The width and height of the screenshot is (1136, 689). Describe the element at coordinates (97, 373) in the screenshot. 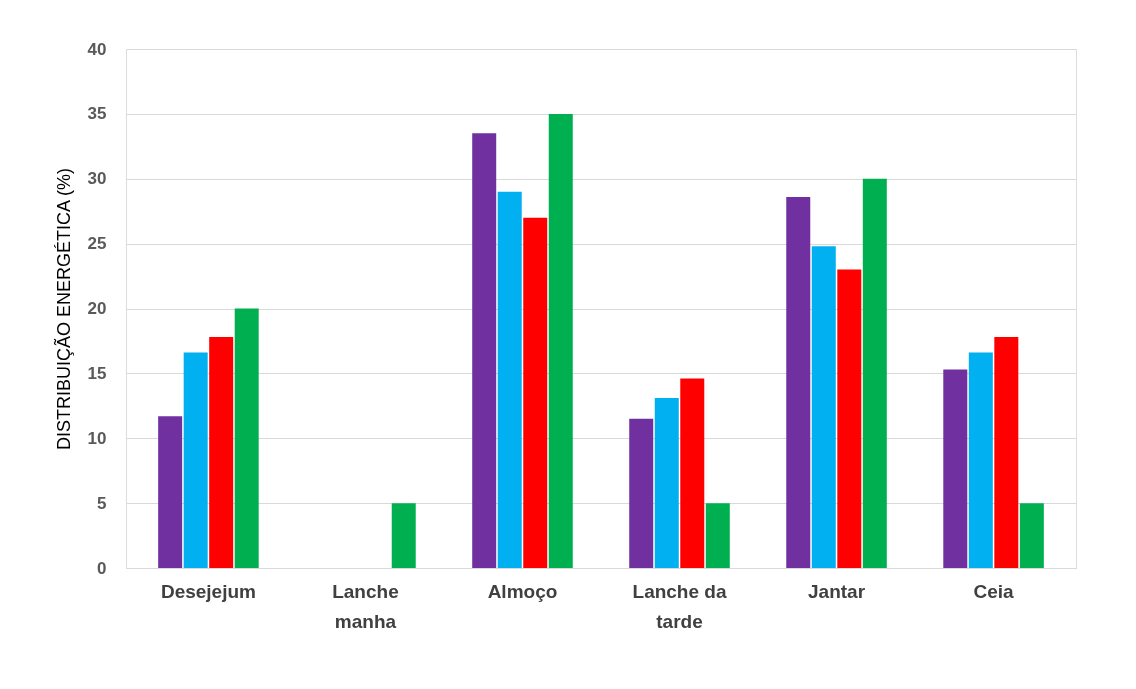

I see `y-tick-label: 15` at that location.